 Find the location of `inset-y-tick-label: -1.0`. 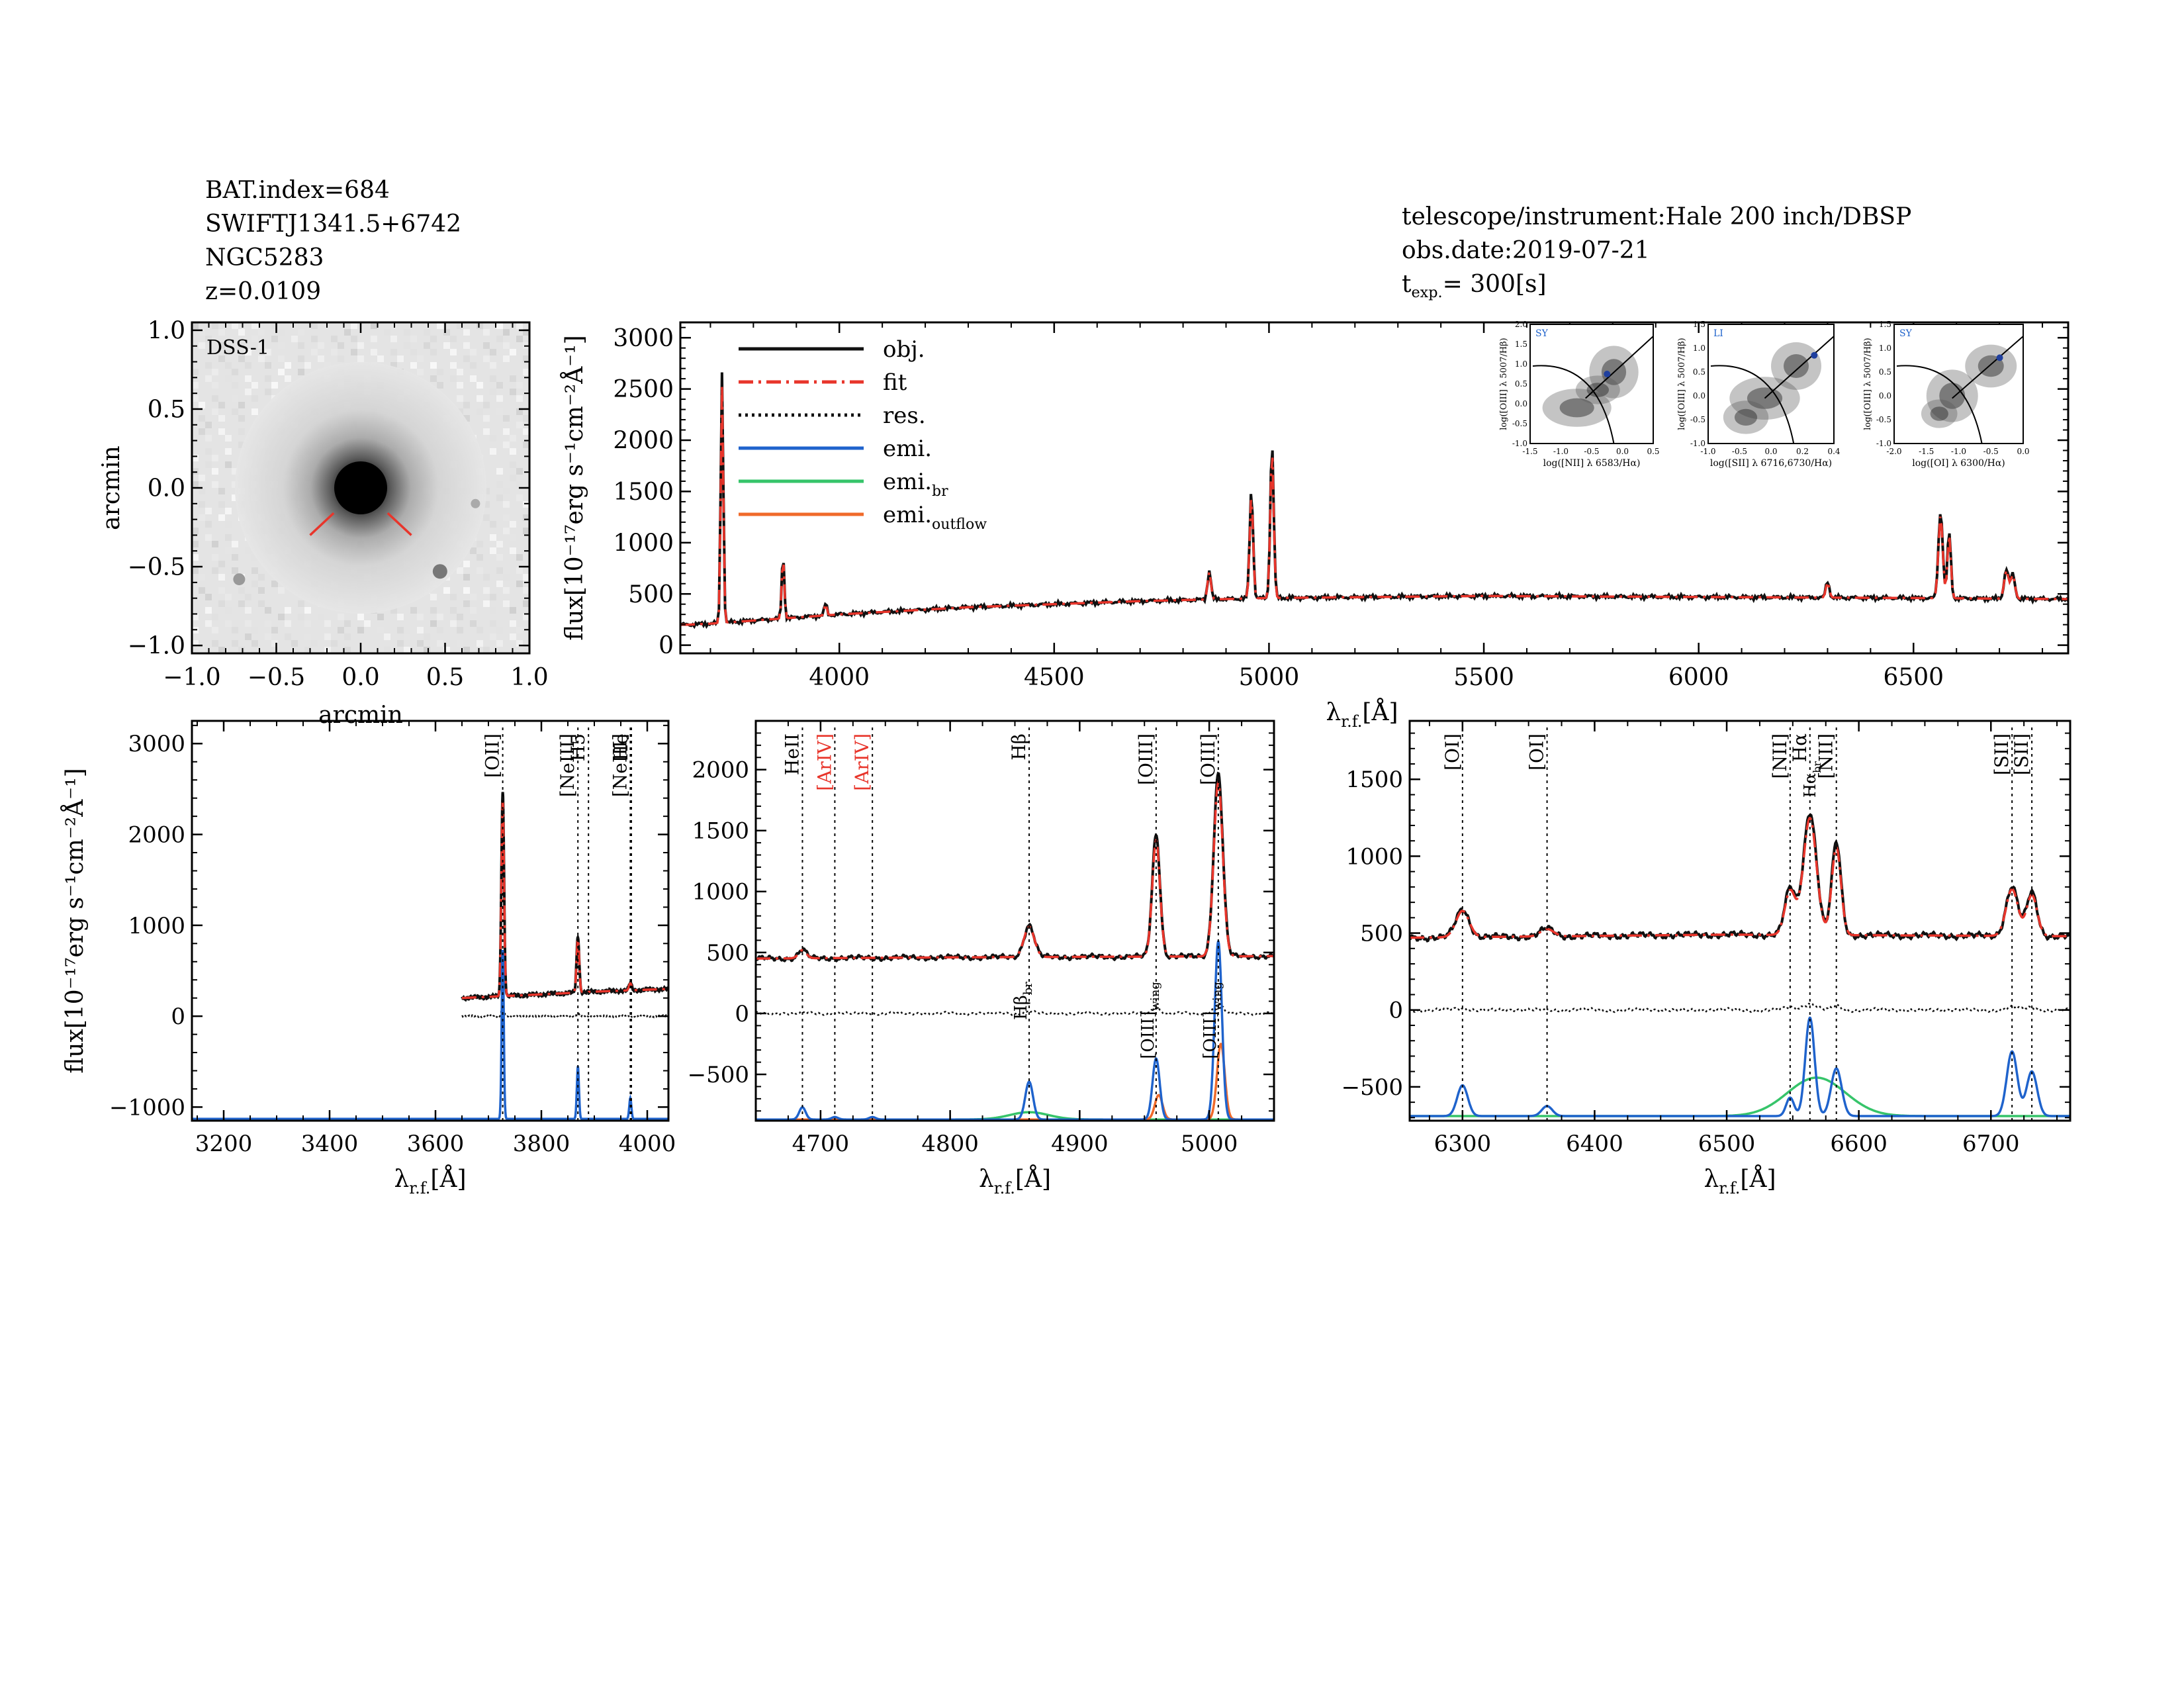

inset-y-tick-label: -1.0 is located at coordinates (1883, 443).